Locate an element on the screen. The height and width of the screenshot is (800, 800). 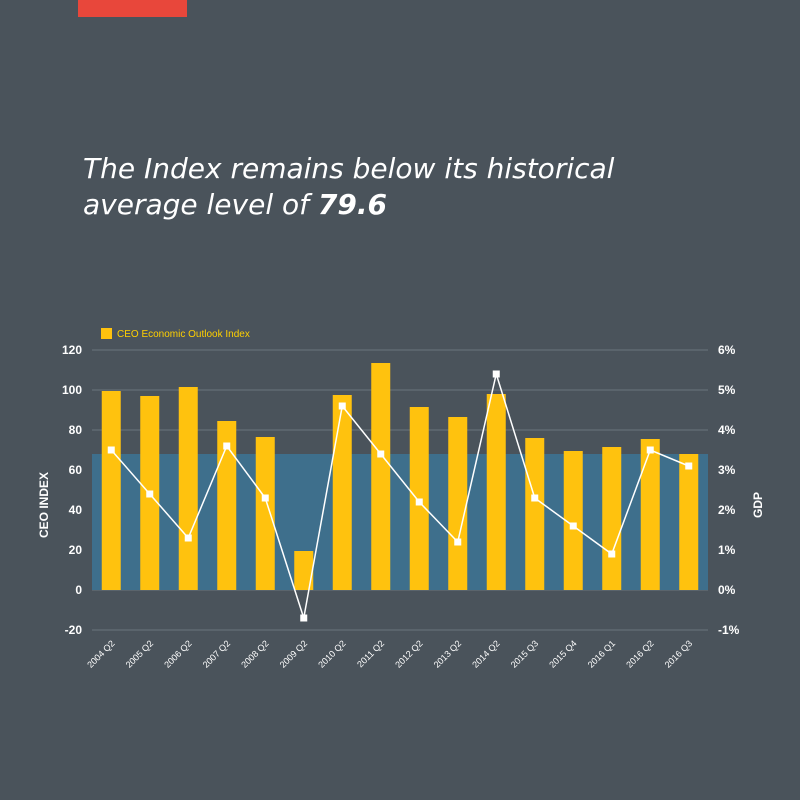
y2-tick-label: 4% is located at coordinates (727, 430).